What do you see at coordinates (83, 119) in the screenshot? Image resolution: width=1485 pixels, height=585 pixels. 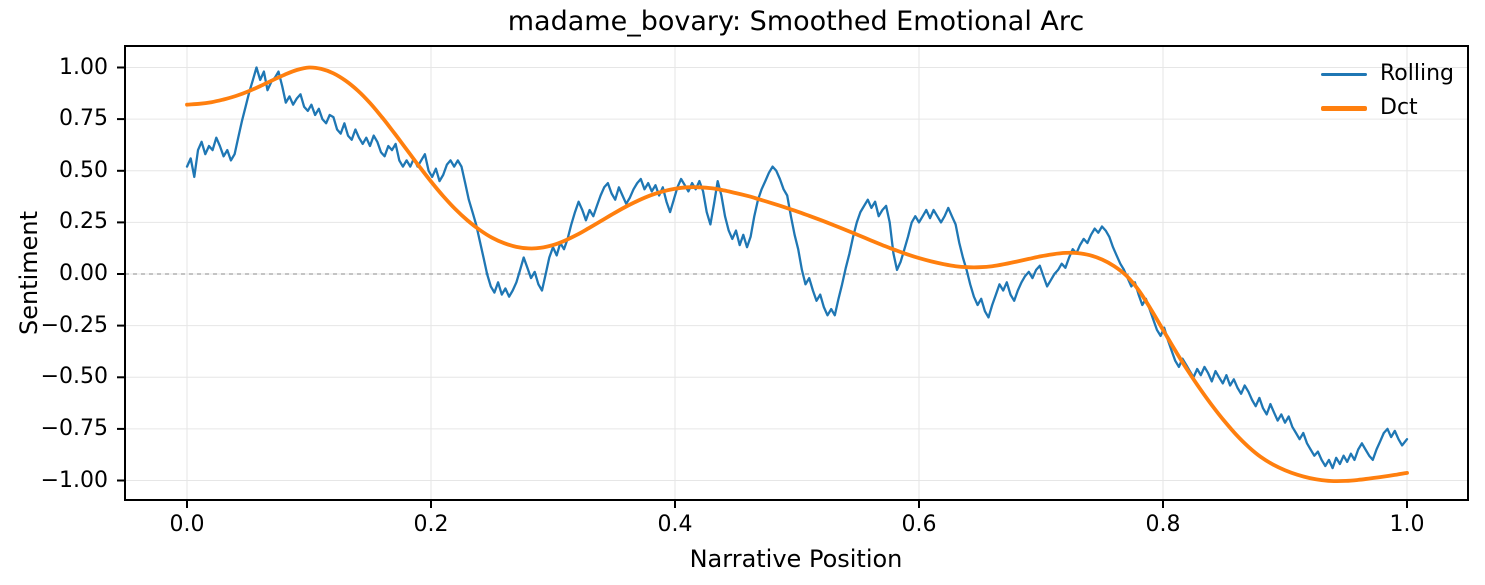 I see `y-tick-label: 0.75` at bounding box center [83, 119].